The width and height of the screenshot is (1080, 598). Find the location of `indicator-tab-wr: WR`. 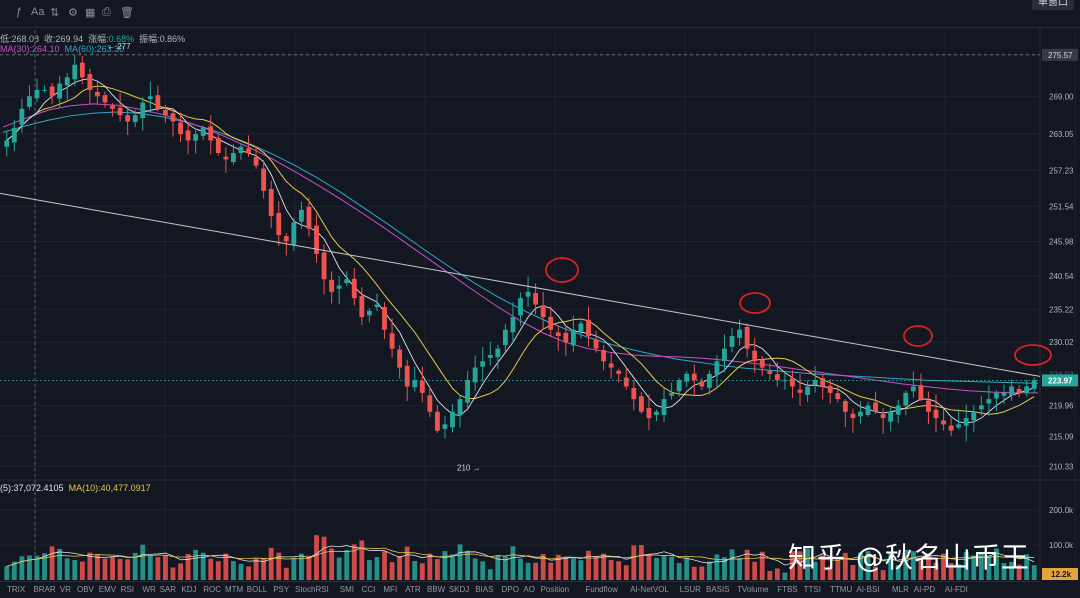

indicator-tab-wr: WR is located at coordinates (149, 589).